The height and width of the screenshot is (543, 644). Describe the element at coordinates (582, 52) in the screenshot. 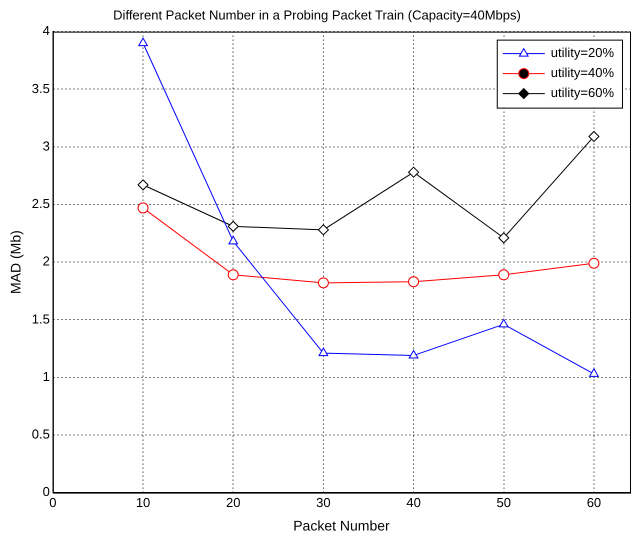

I see `legend-label: utility=20%` at that location.